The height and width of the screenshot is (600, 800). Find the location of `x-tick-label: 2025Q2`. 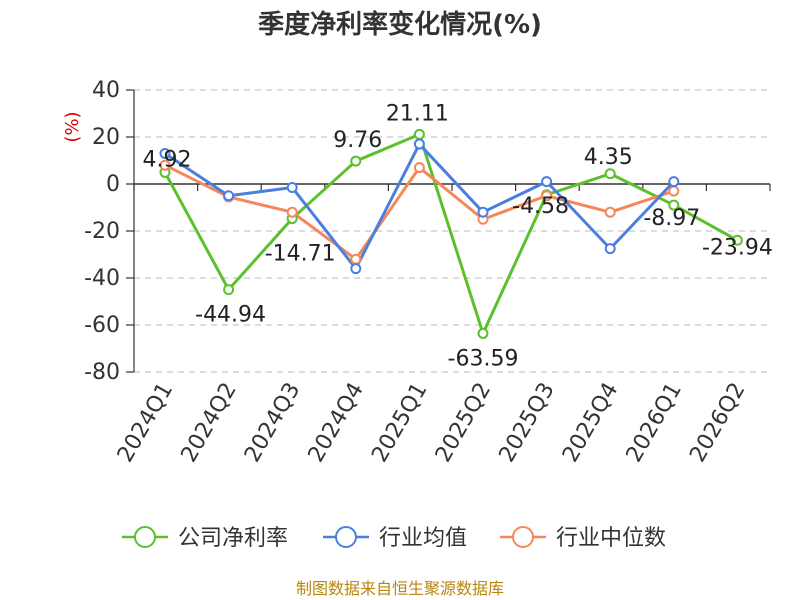

x-tick-label: 2025Q2 is located at coordinates (463, 423).